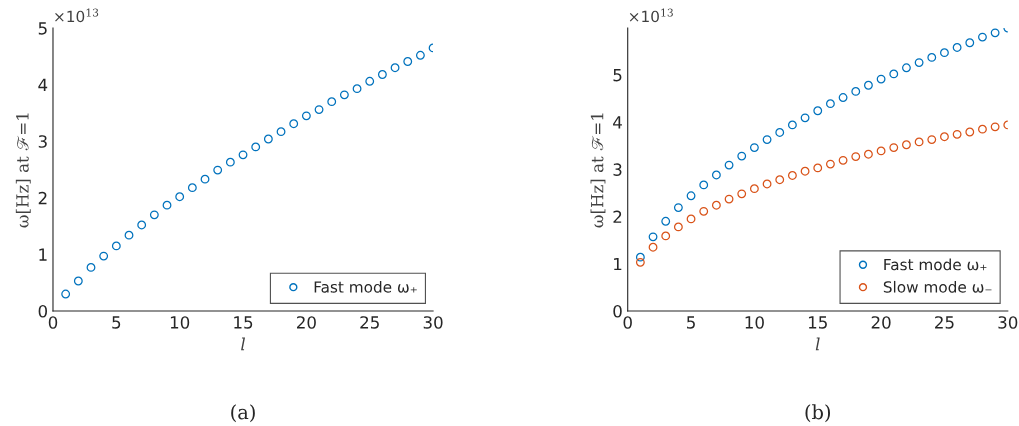 The image size is (1019, 426). What do you see at coordinates (937, 286) in the screenshot?
I see `legend-label: Slow mode ω₋` at bounding box center [937, 286].